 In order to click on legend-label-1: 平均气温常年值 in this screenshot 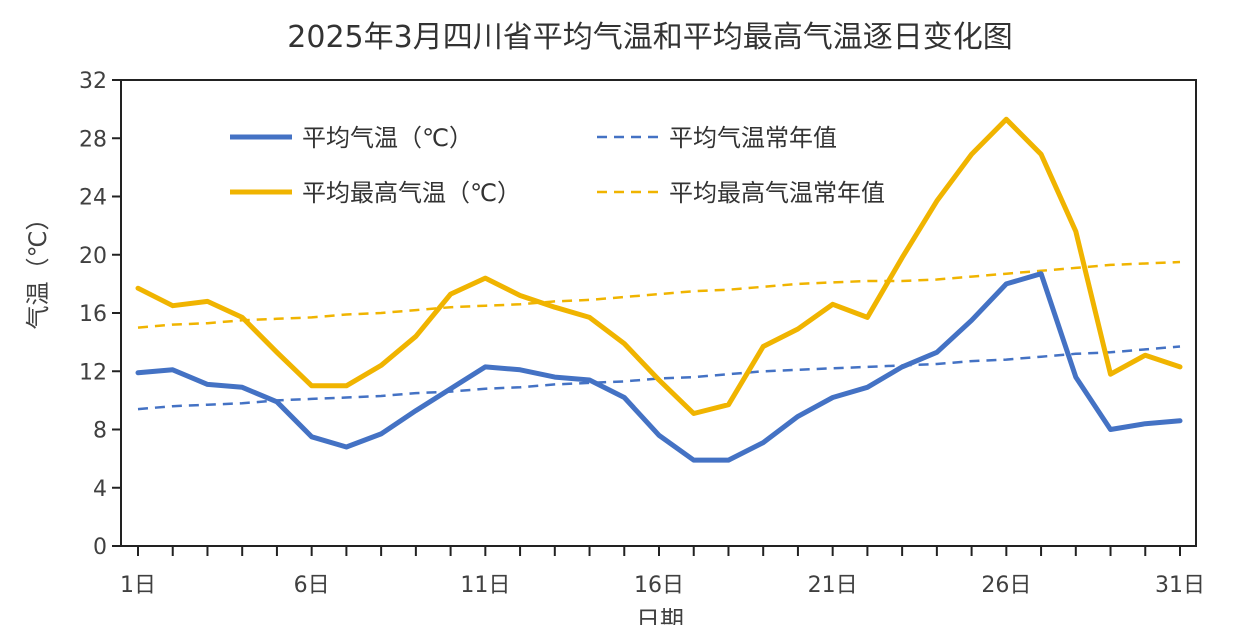, I will do `click(753, 138)`.